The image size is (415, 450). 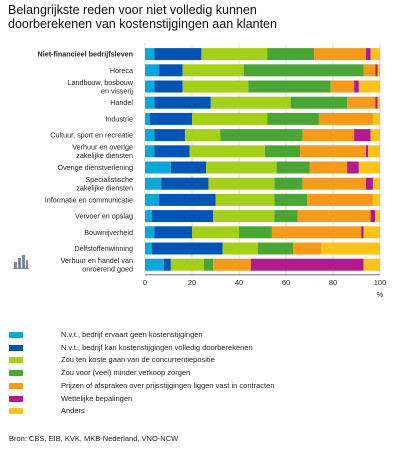 I want to click on category-label-line: Handel, so click(x=121, y=102).